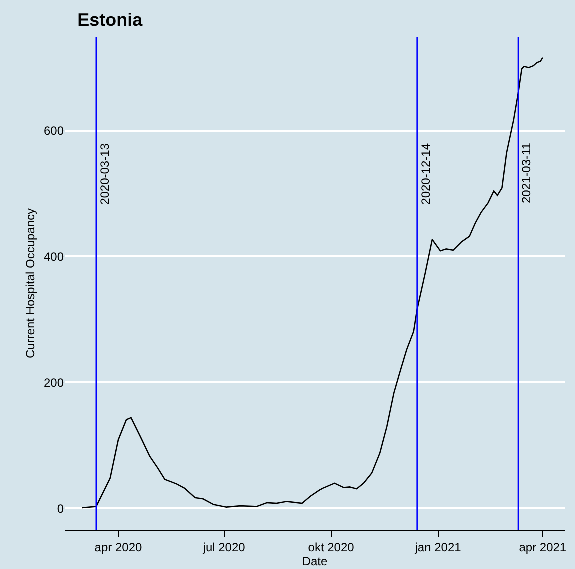 The height and width of the screenshot is (569, 575). Describe the element at coordinates (331, 547) in the screenshot. I see `x-tick-label: okt 2020` at that location.